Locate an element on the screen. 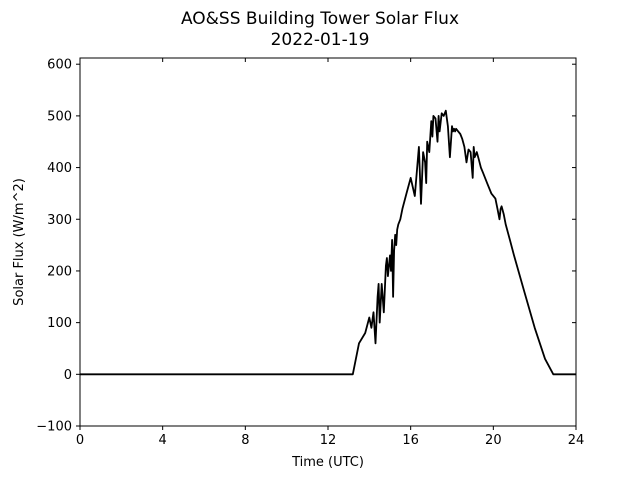  y-tick-label: −100 is located at coordinates (54, 427).